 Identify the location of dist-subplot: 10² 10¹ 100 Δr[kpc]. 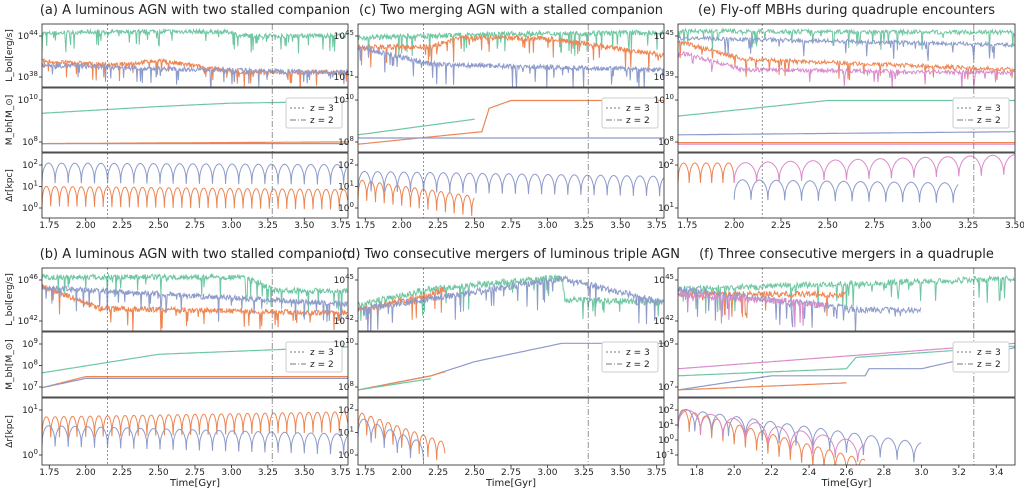
(177, 185).